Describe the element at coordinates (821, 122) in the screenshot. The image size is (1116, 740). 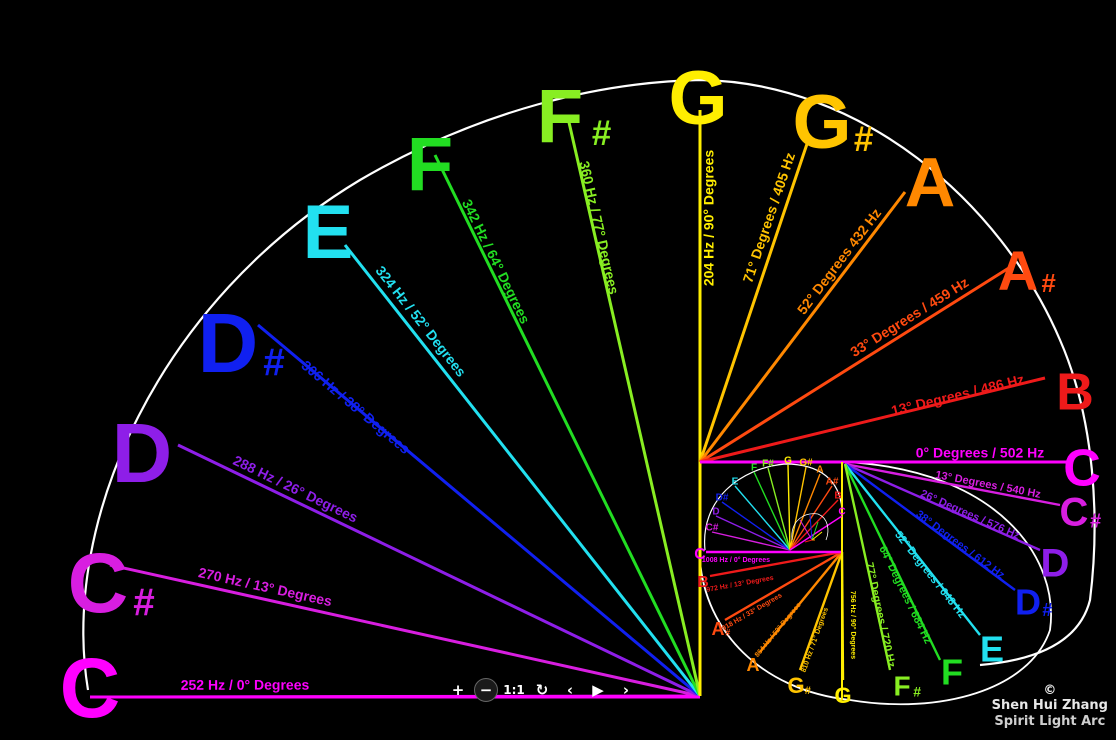
I see `note-letter-8: G` at that location.